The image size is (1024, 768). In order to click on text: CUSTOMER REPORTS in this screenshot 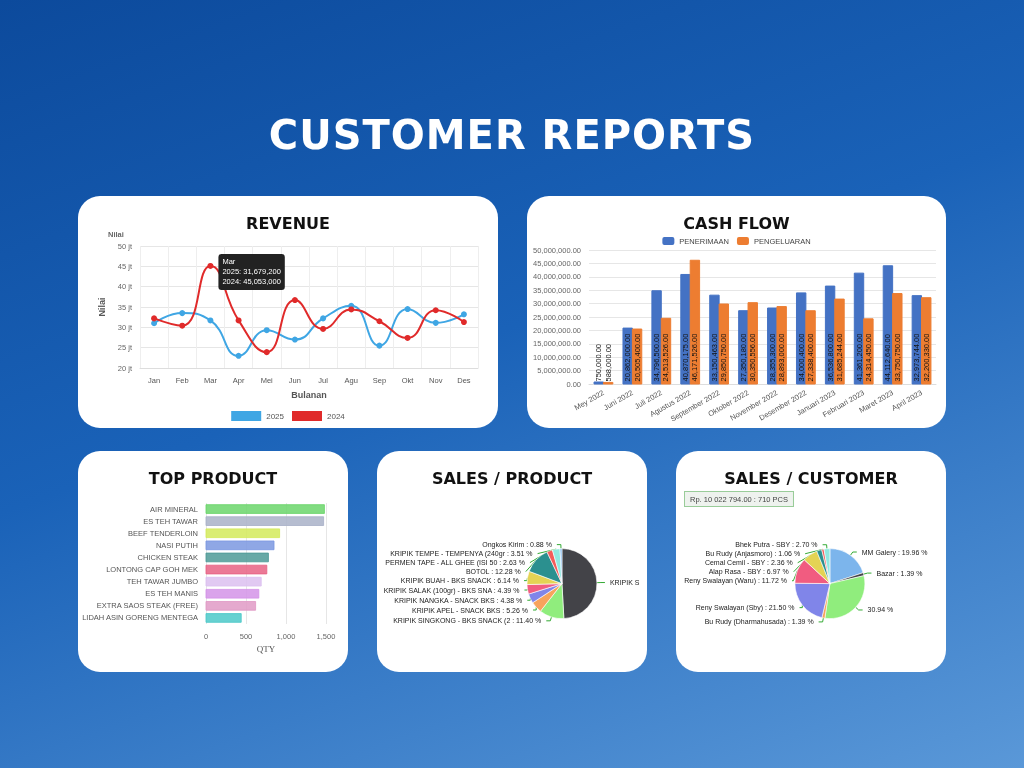, I will do `click(512, 135)`.